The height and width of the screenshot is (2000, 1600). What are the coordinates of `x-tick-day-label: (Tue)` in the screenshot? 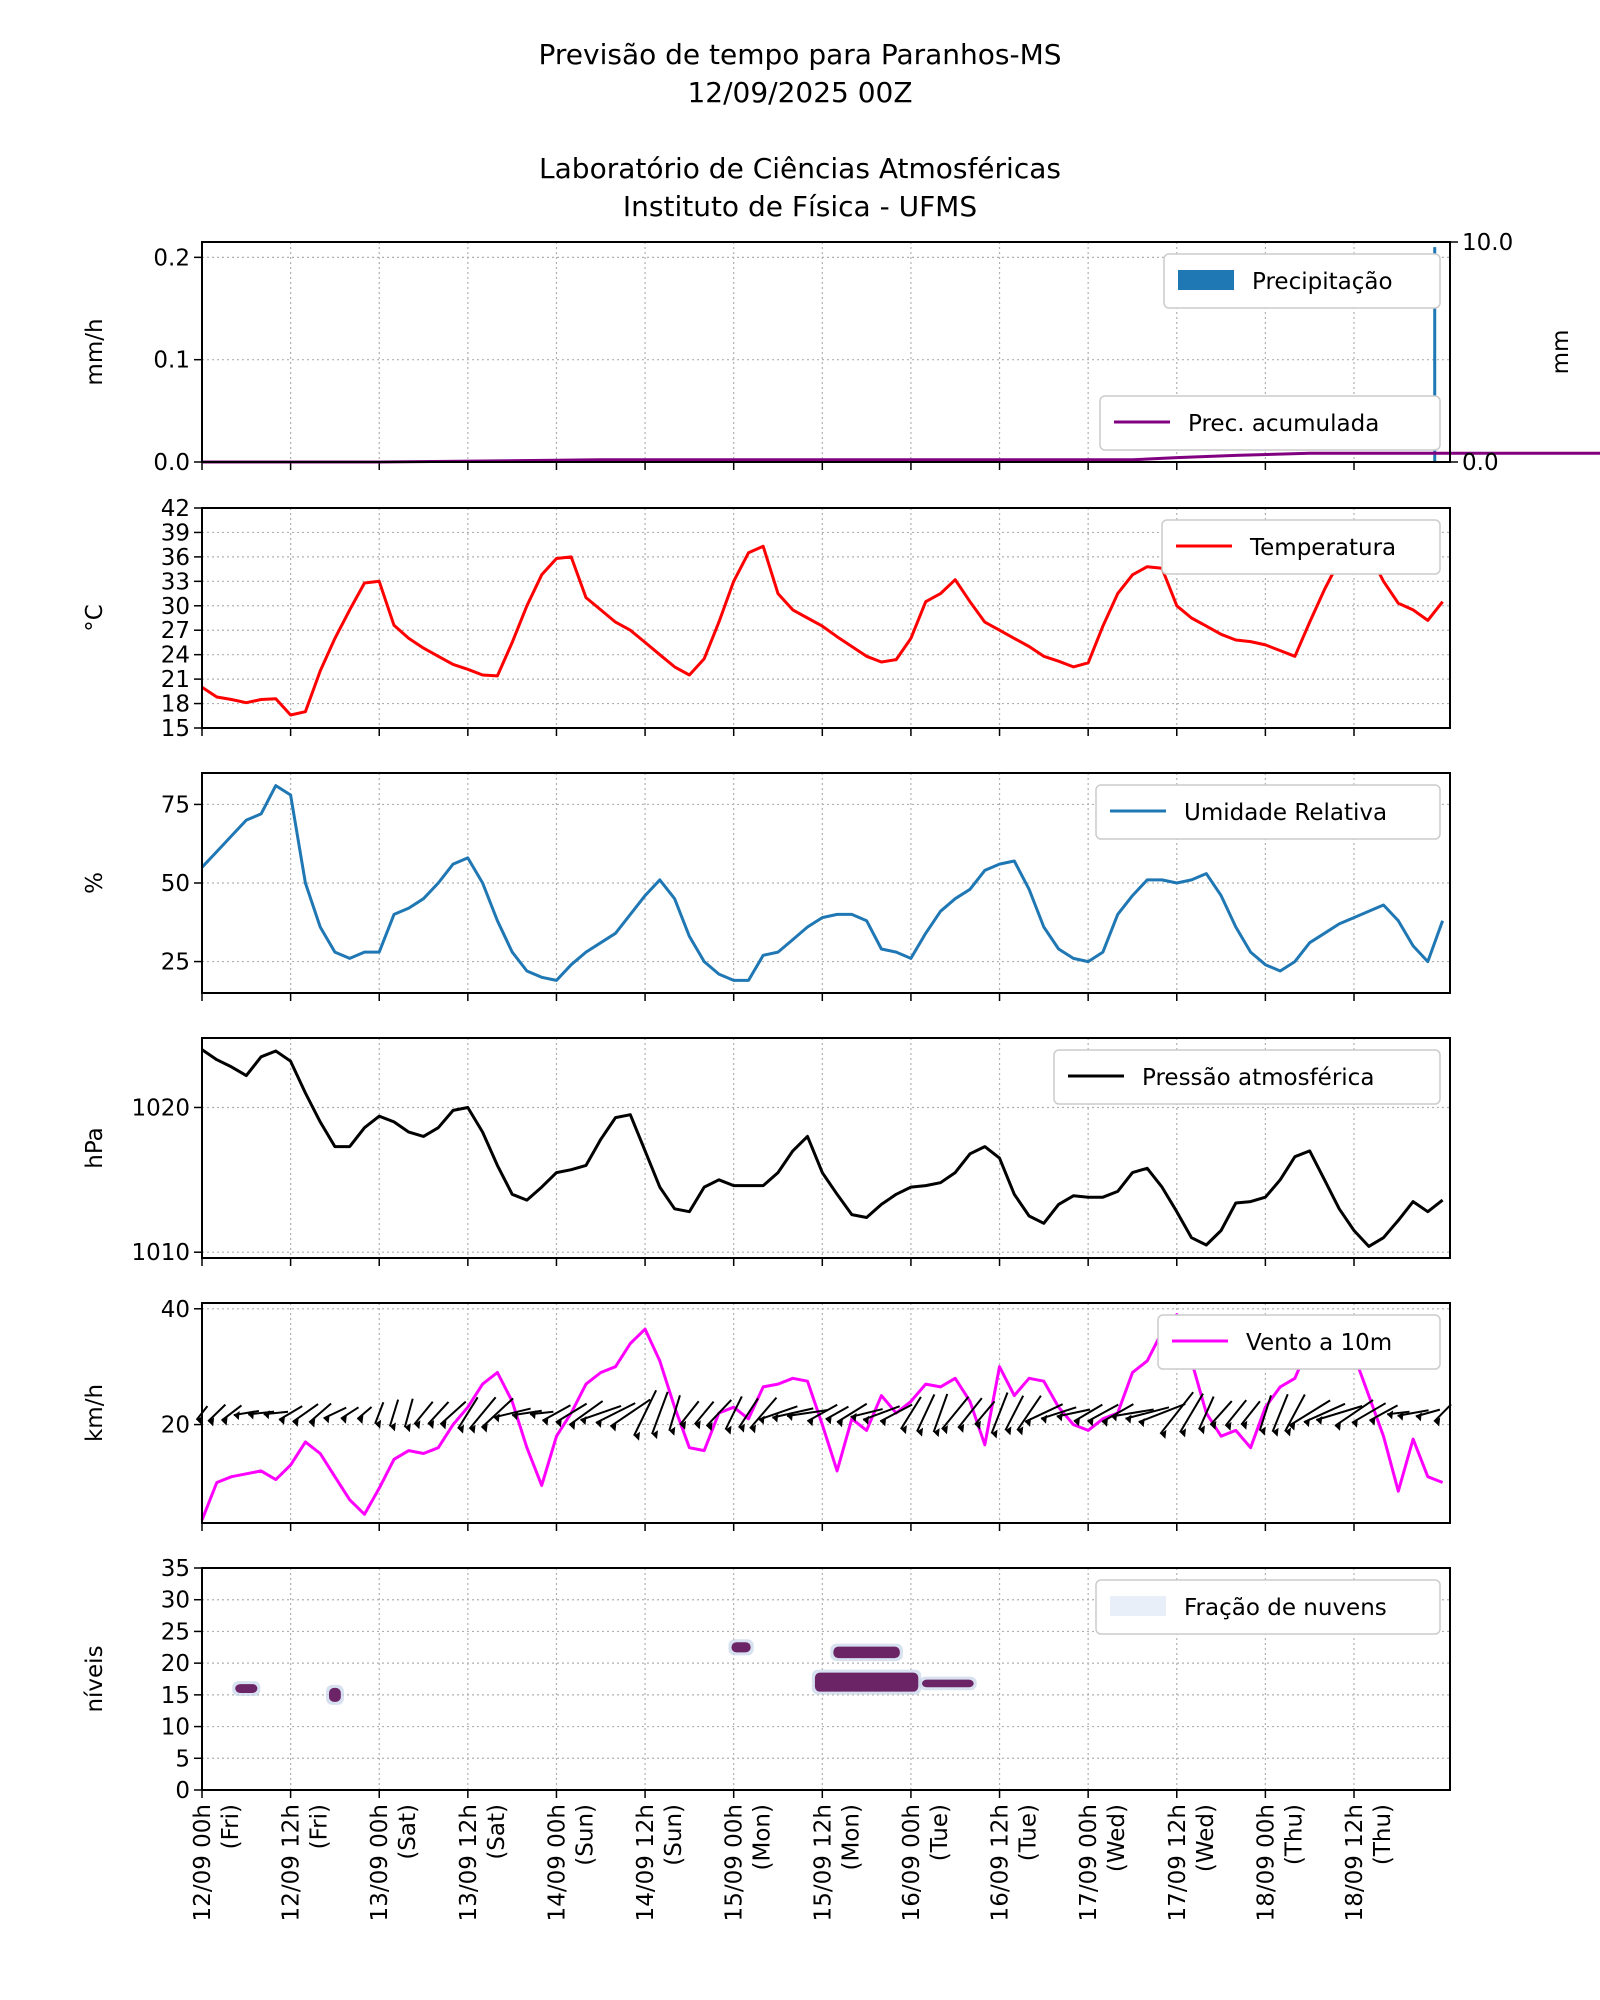 It's located at (1029, 1832).